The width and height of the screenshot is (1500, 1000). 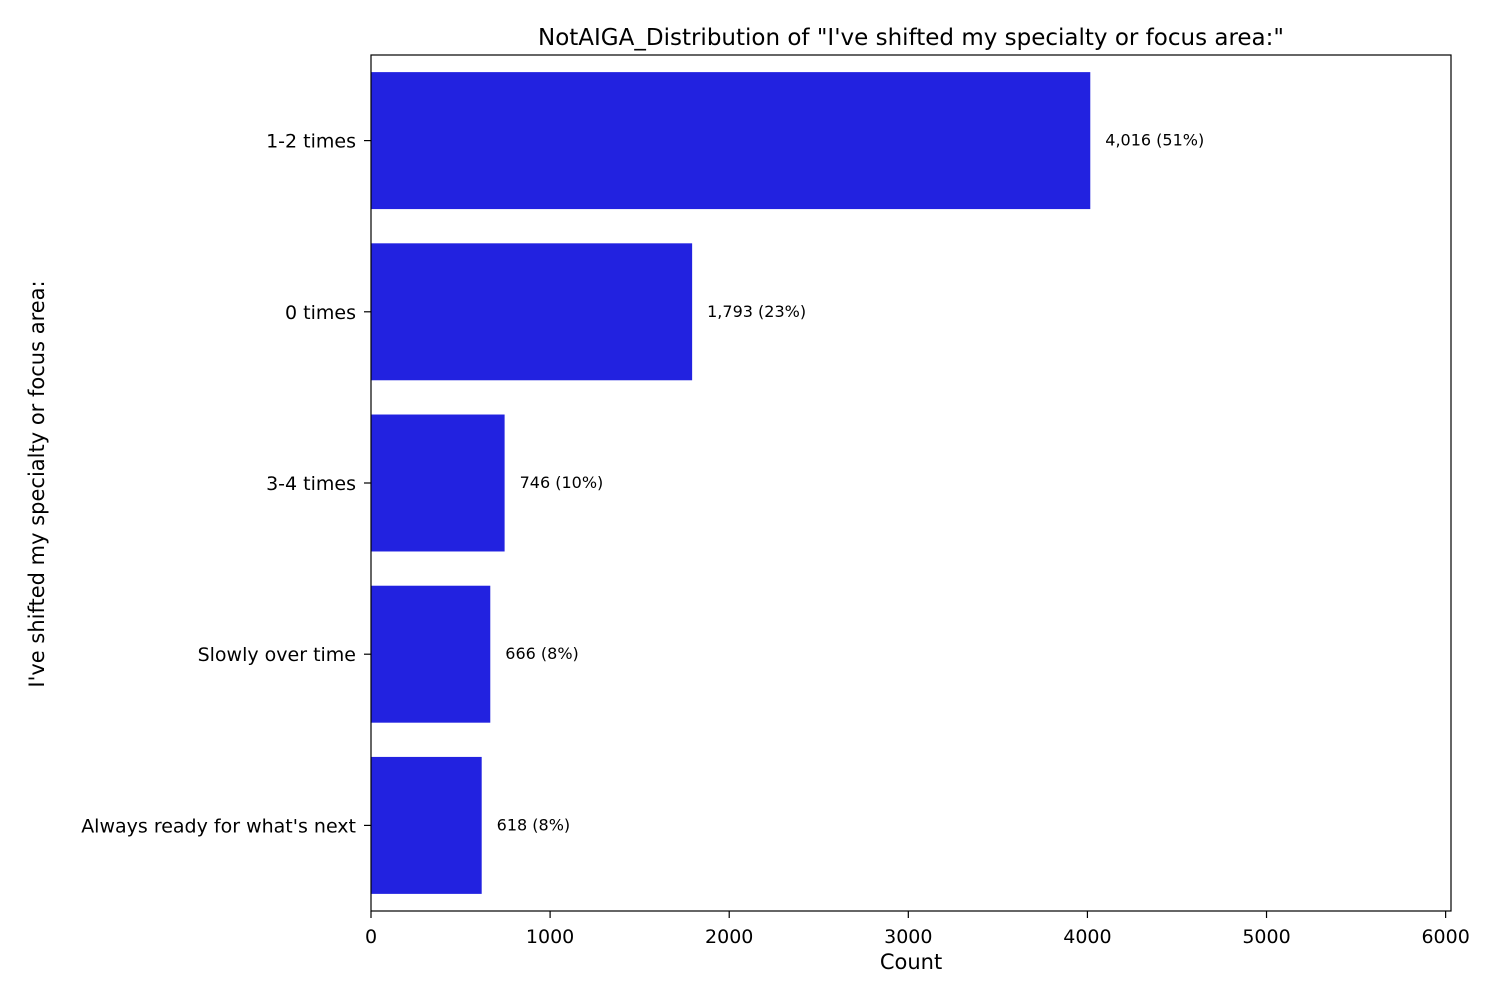 What do you see at coordinates (1445, 937) in the screenshot?
I see `x-tick-label-6: 6000` at bounding box center [1445, 937].